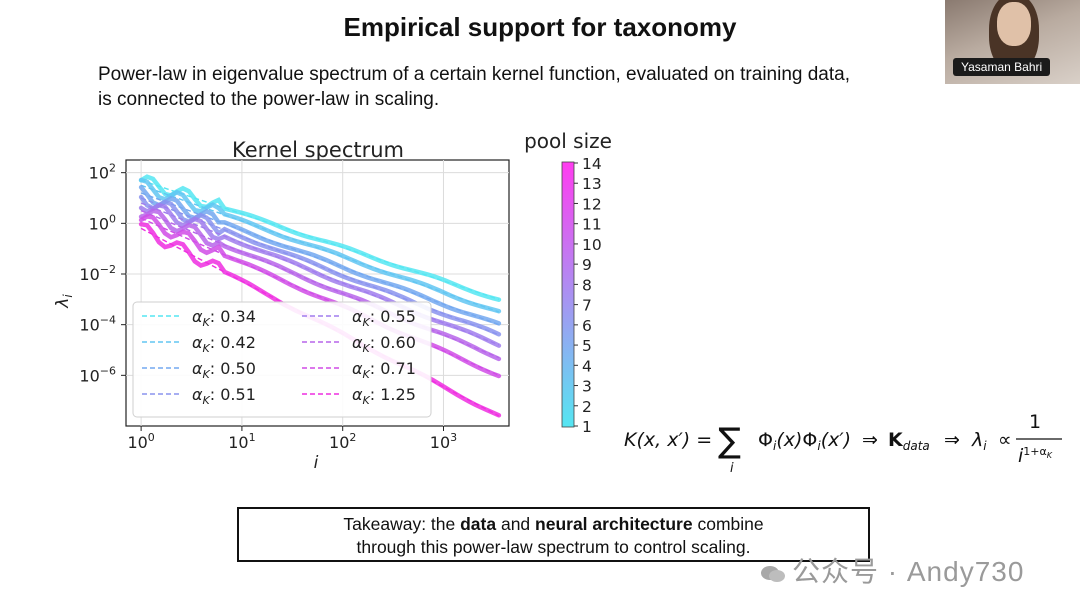 Image resolution: width=1080 pixels, height=608 pixels. Describe the element at coordinates (318, 150) in the screenshot. I see `chart-title: Kernel spectrum` at that location.